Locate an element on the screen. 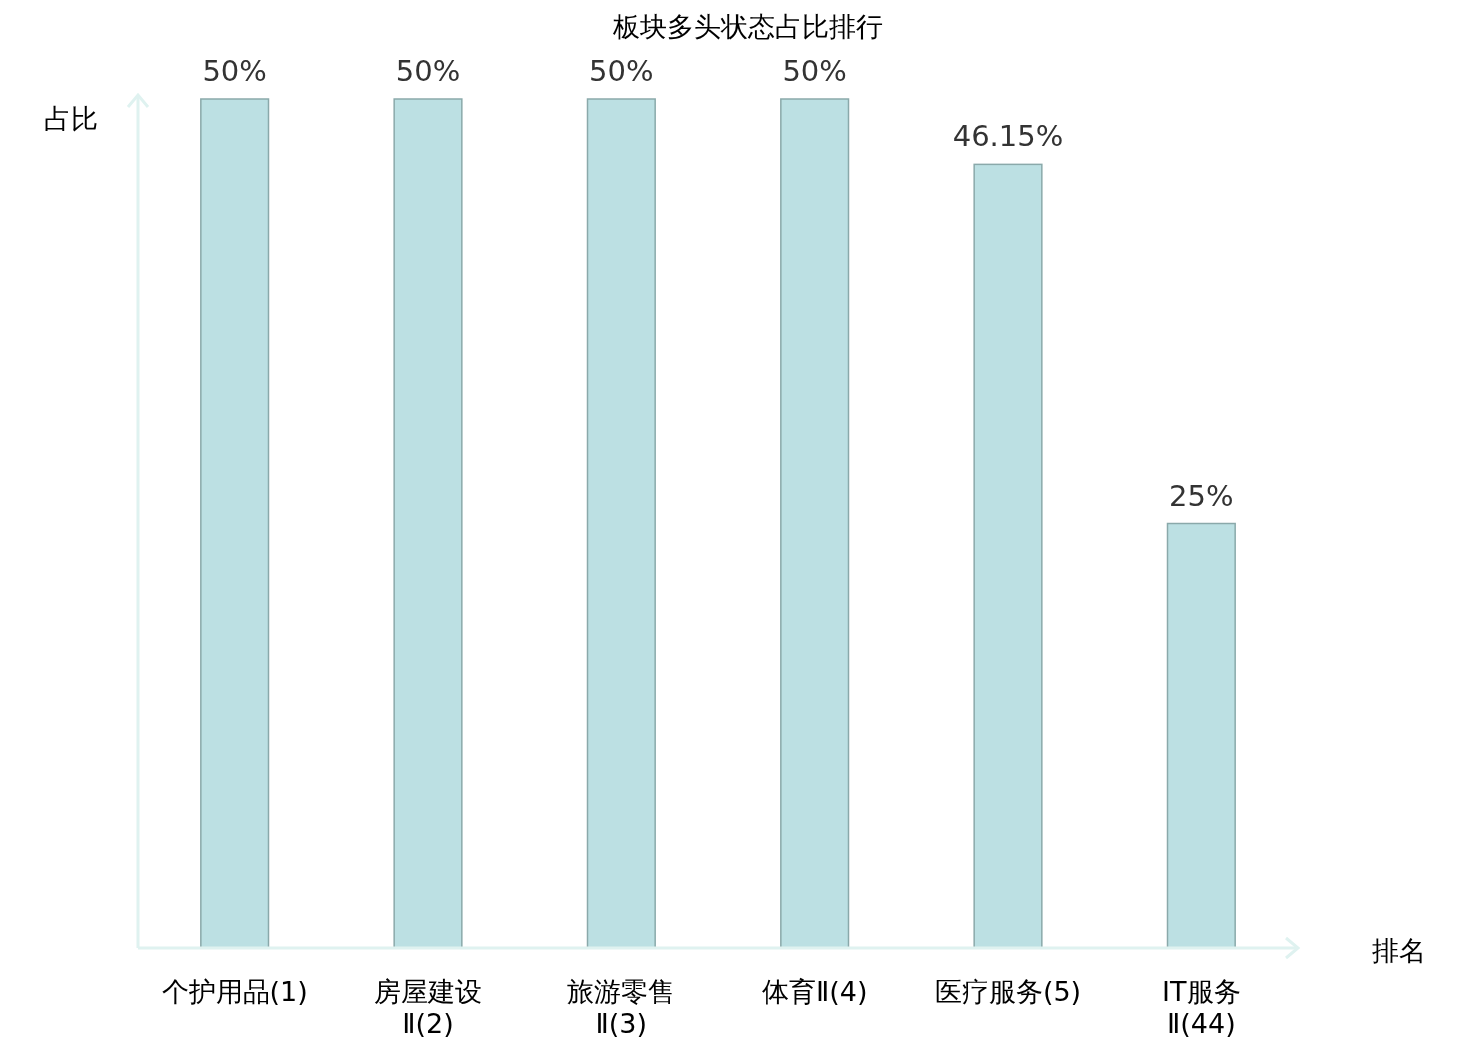 This screenshot has height=1040, width=1480. x-tick-label: IT服务Ⅱ(44) is located at coordinates (1201, 1007).